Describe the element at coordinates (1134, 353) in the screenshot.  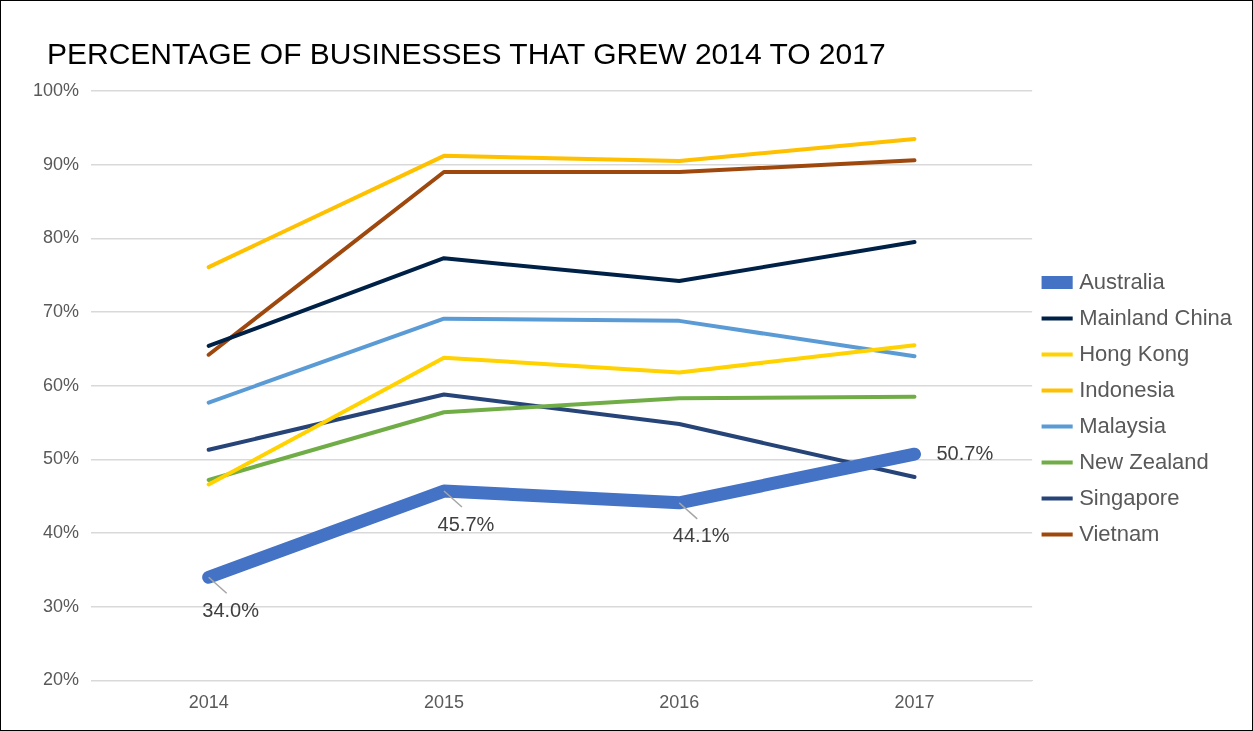
I see `legend-label: Hong Kong` at that location.